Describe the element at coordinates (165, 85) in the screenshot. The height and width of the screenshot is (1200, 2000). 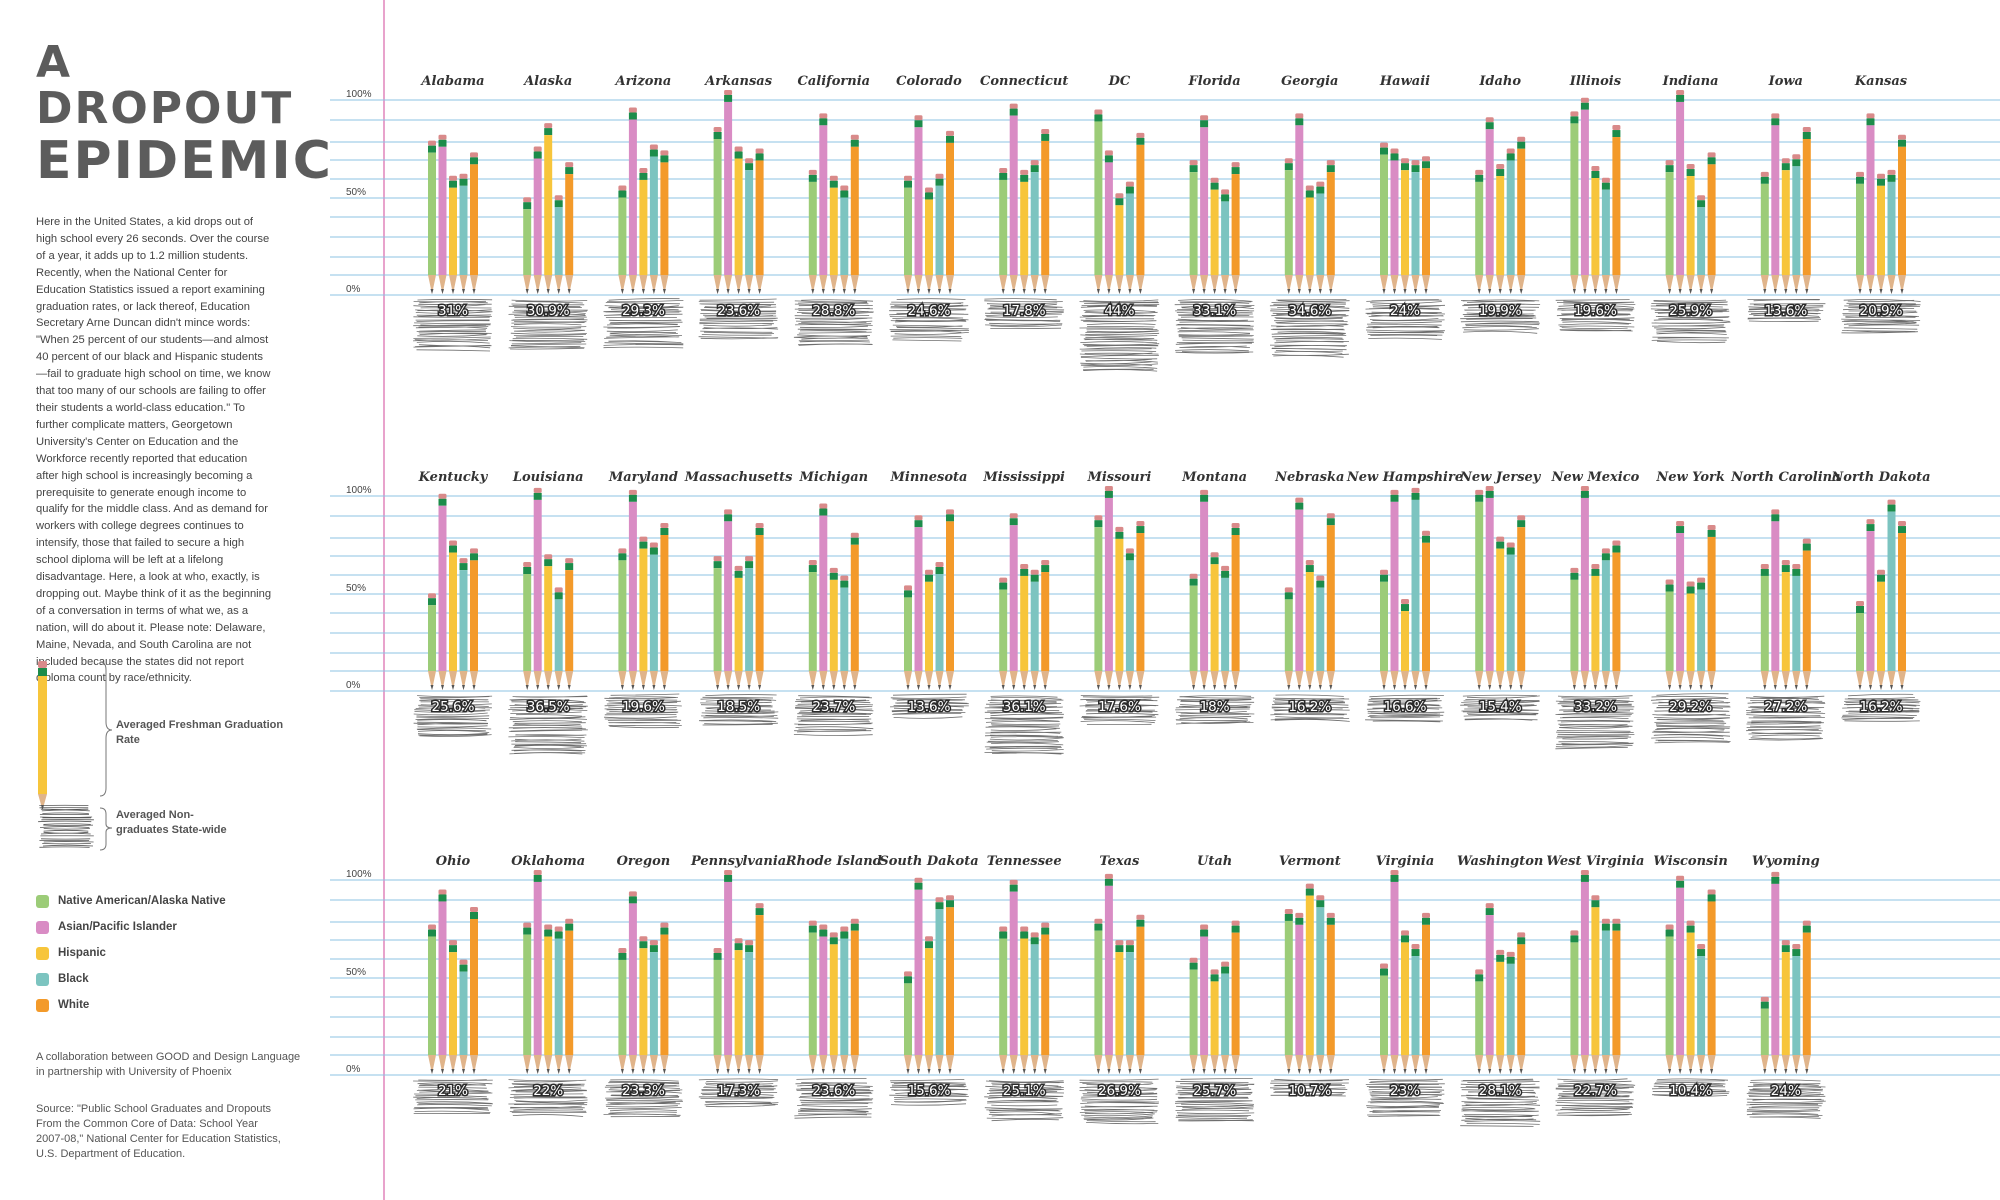
I see `title-line-1: A DROPOUT` at that location.